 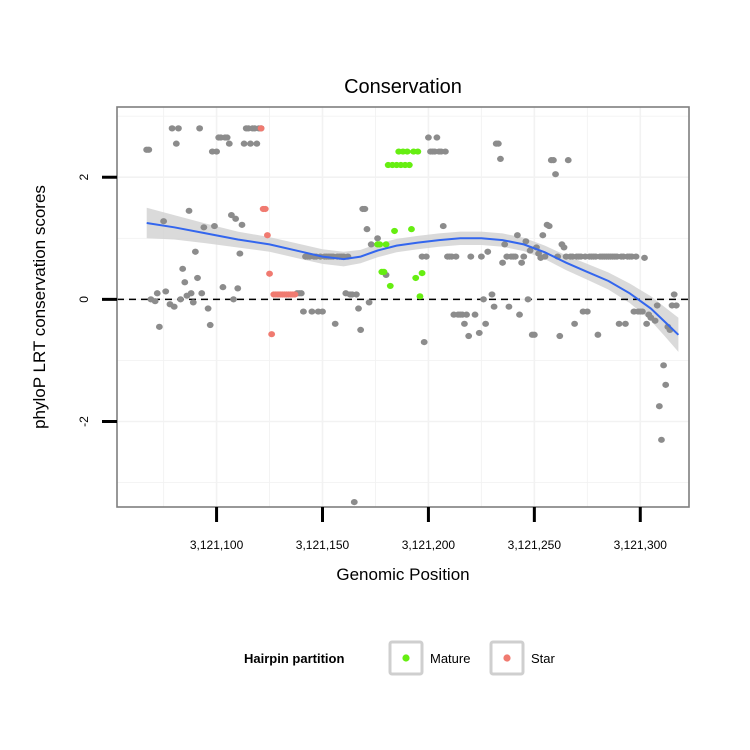 I want to click on x-tick-label: 3,121,200, so click(x=429, y=545).